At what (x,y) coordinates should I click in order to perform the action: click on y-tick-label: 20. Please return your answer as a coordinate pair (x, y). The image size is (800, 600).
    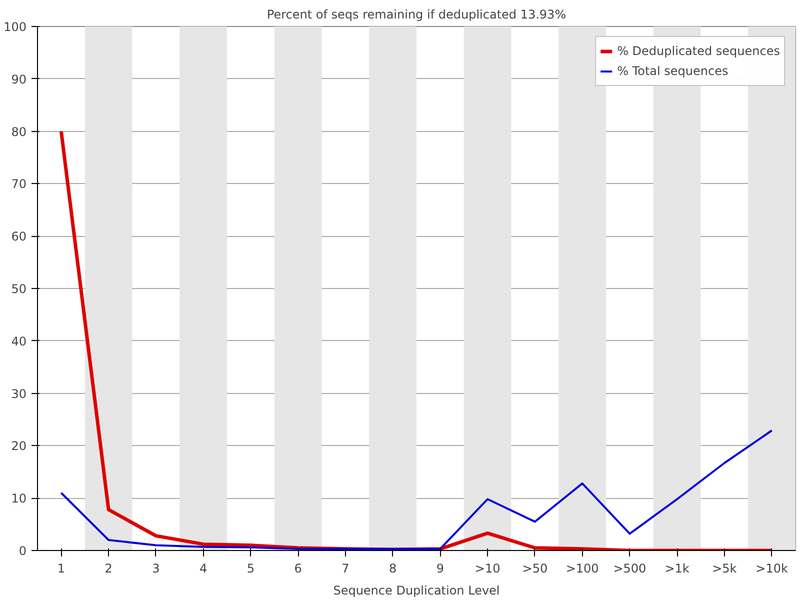
    Looking at the image, I should click on (19, 446).